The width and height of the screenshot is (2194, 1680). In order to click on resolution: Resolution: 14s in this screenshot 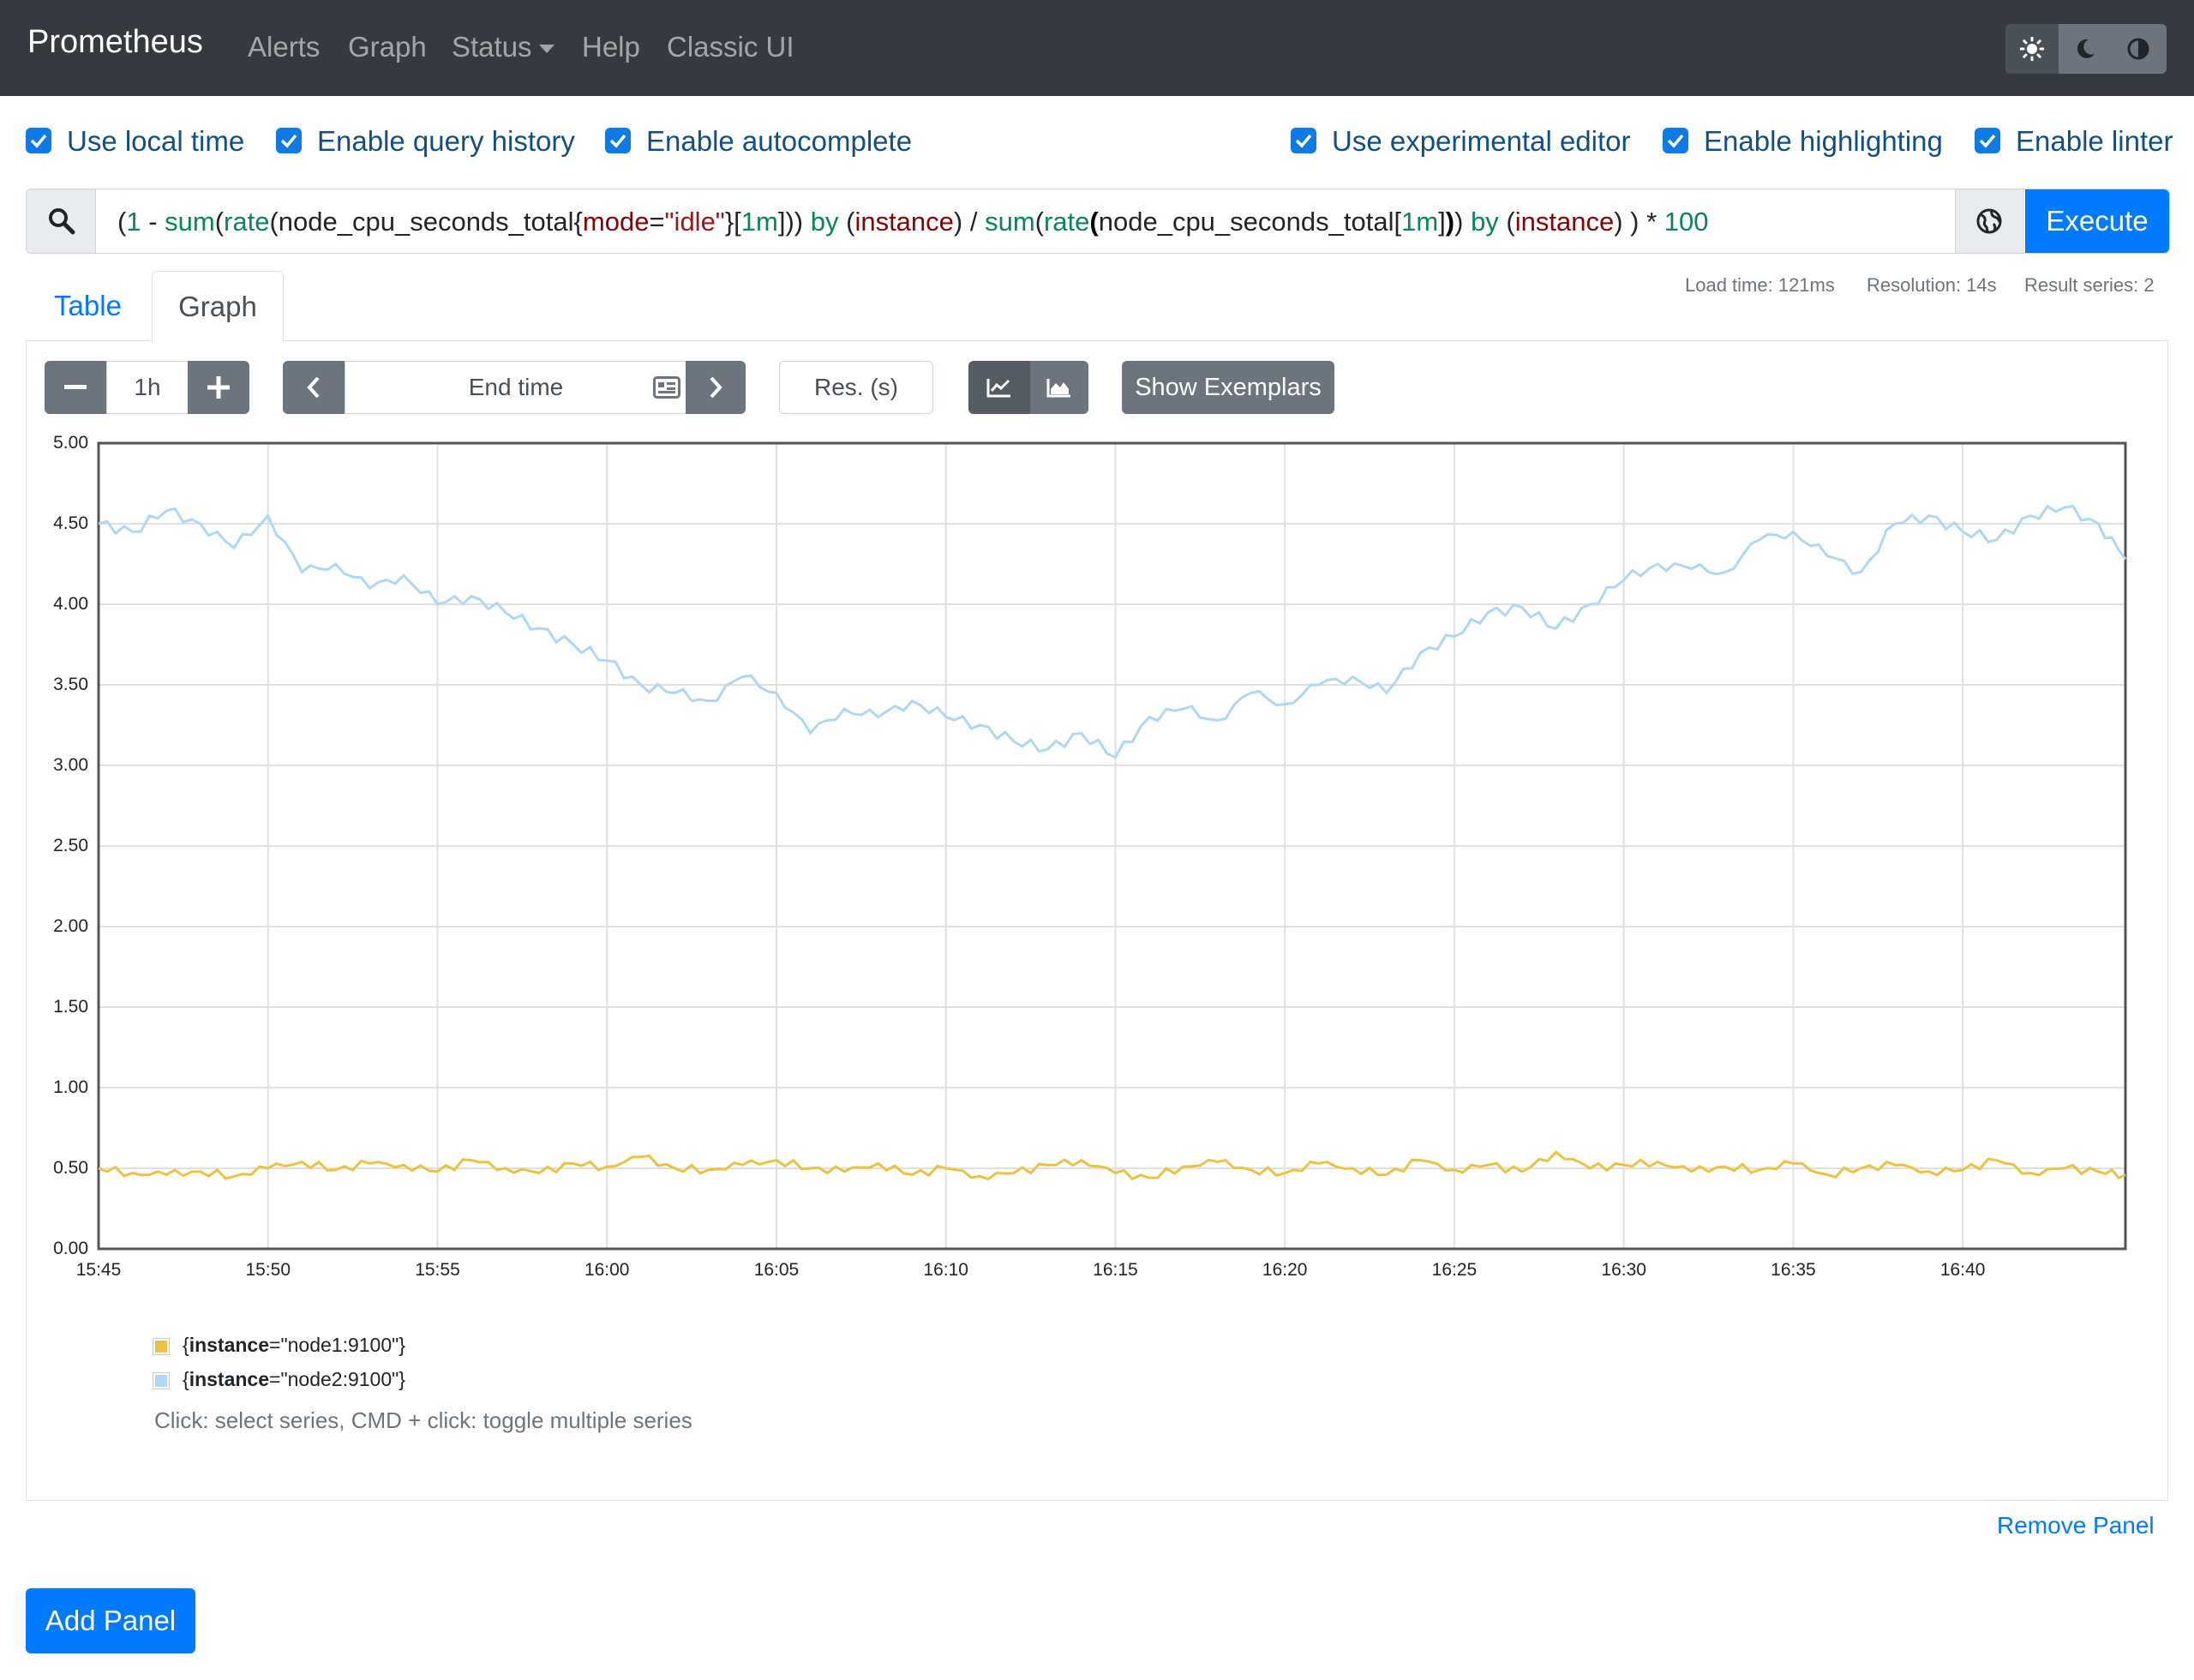, I will do `click(1932, 285)`.